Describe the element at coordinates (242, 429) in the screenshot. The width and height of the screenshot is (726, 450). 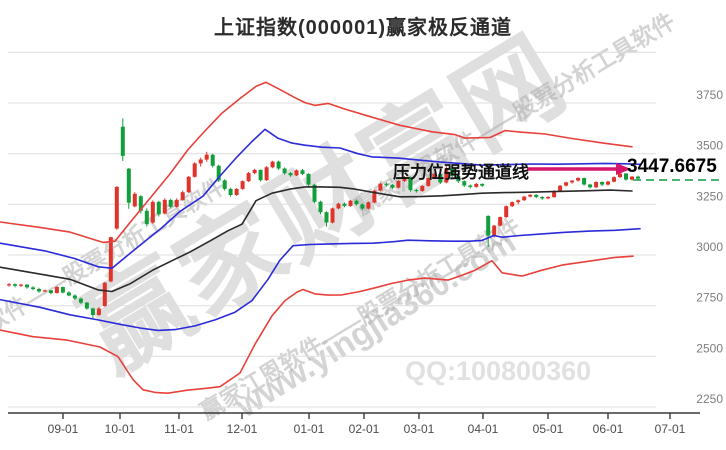
I see `x-axis-label: 12-01` at that location.